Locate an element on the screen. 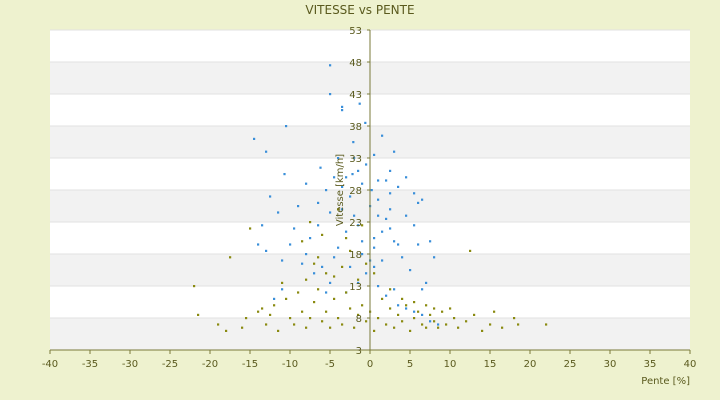 The image size is (720, 400). y-tick-label: 48 is located at coordinates (355, 63).